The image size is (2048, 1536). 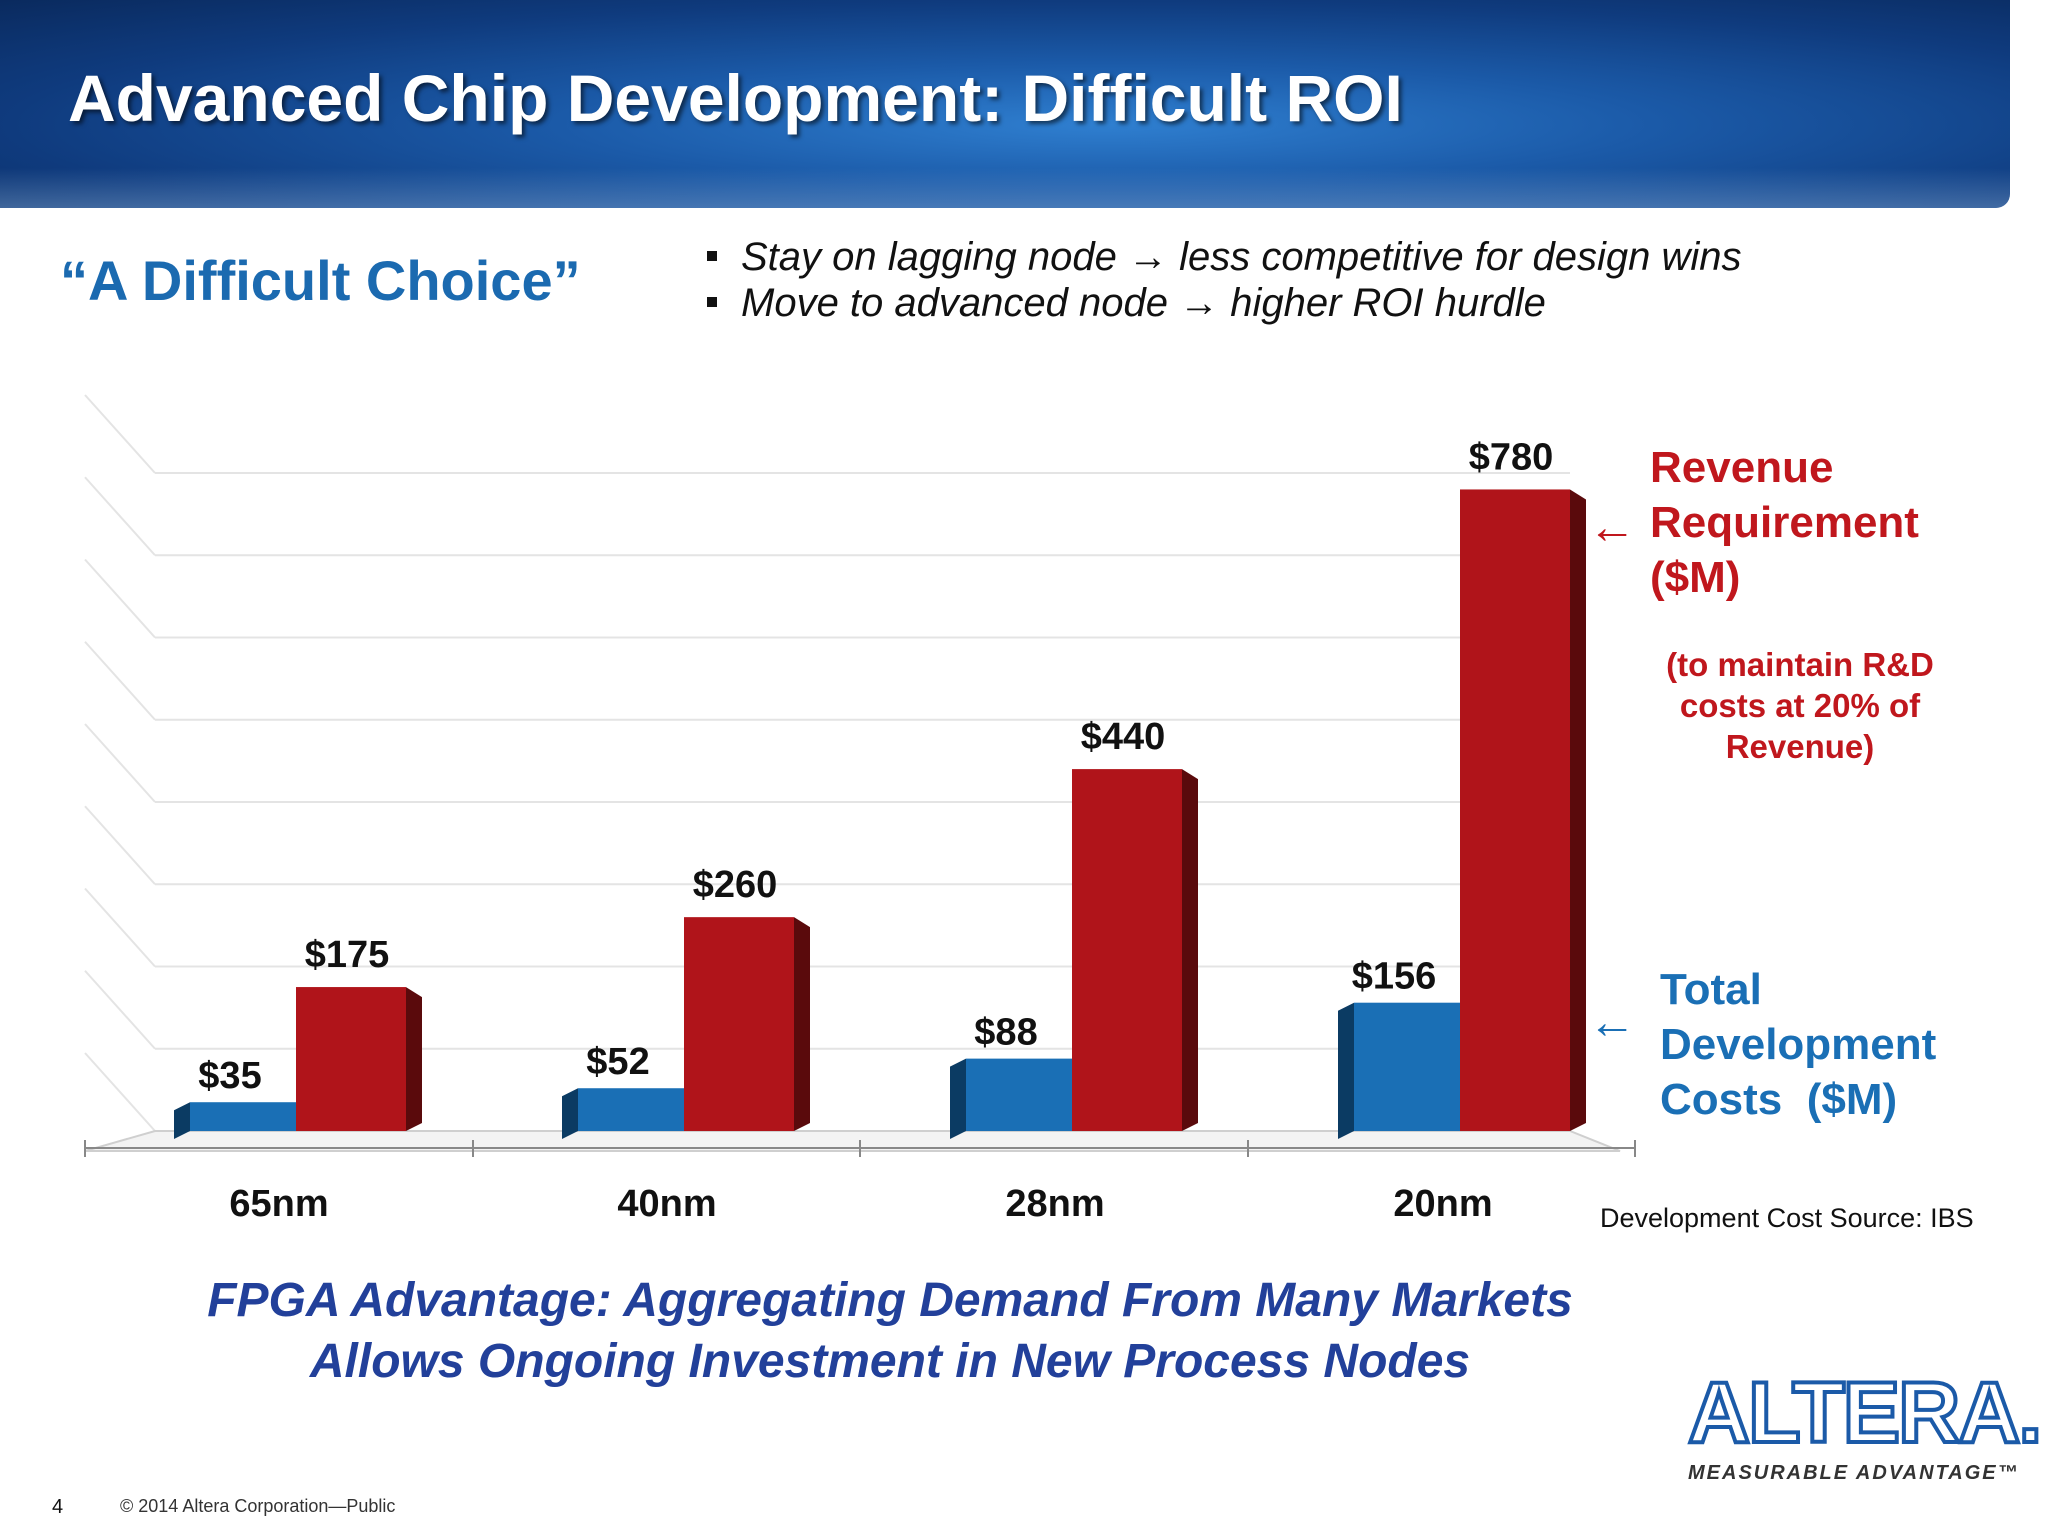 I want to click on dev-legend-line: Total, so click(x=1711, y=989).